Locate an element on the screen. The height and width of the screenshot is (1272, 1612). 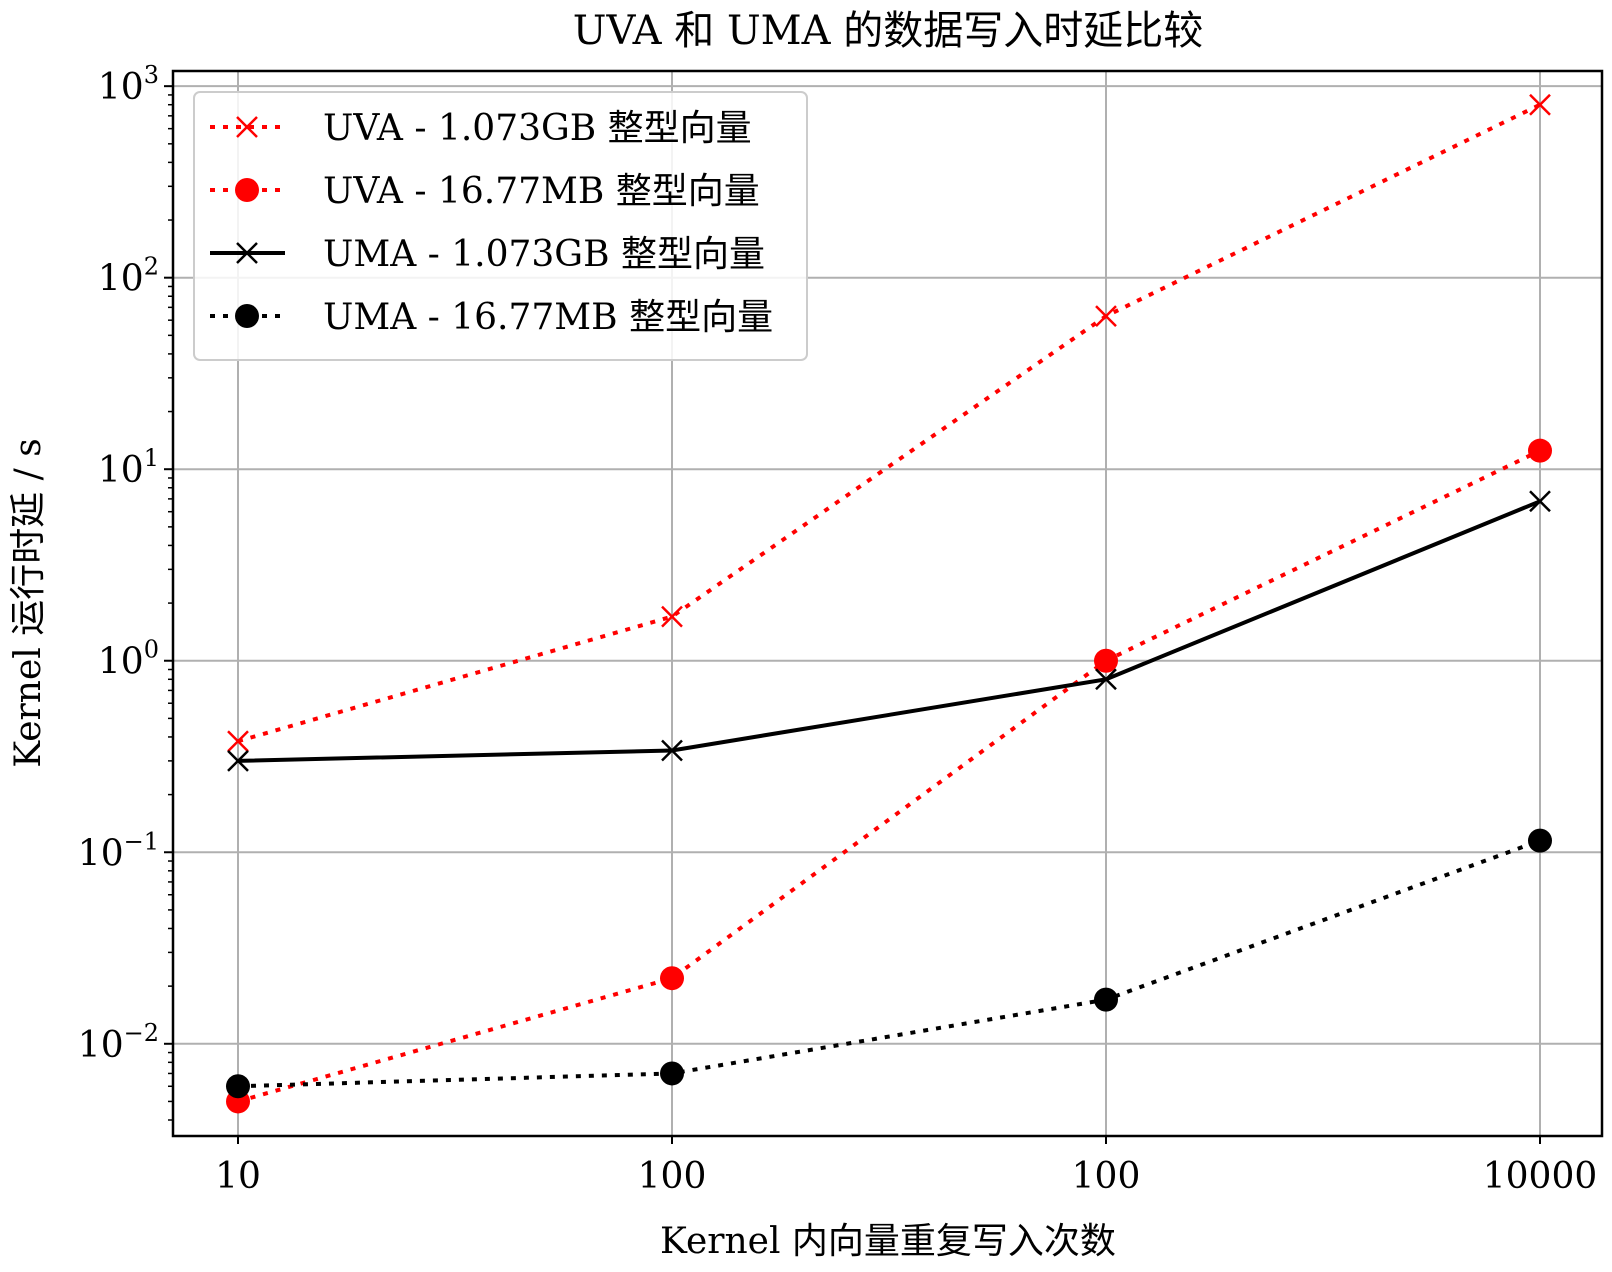
legend-label: UVA - 1.073GB 整型向量 is located at coordinates (537, 128).